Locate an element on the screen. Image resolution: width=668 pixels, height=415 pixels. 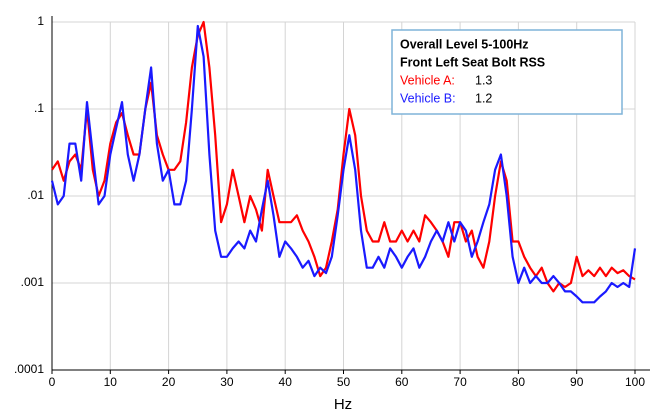
x-tick-label: 50 is located at coordinates (344, 382).